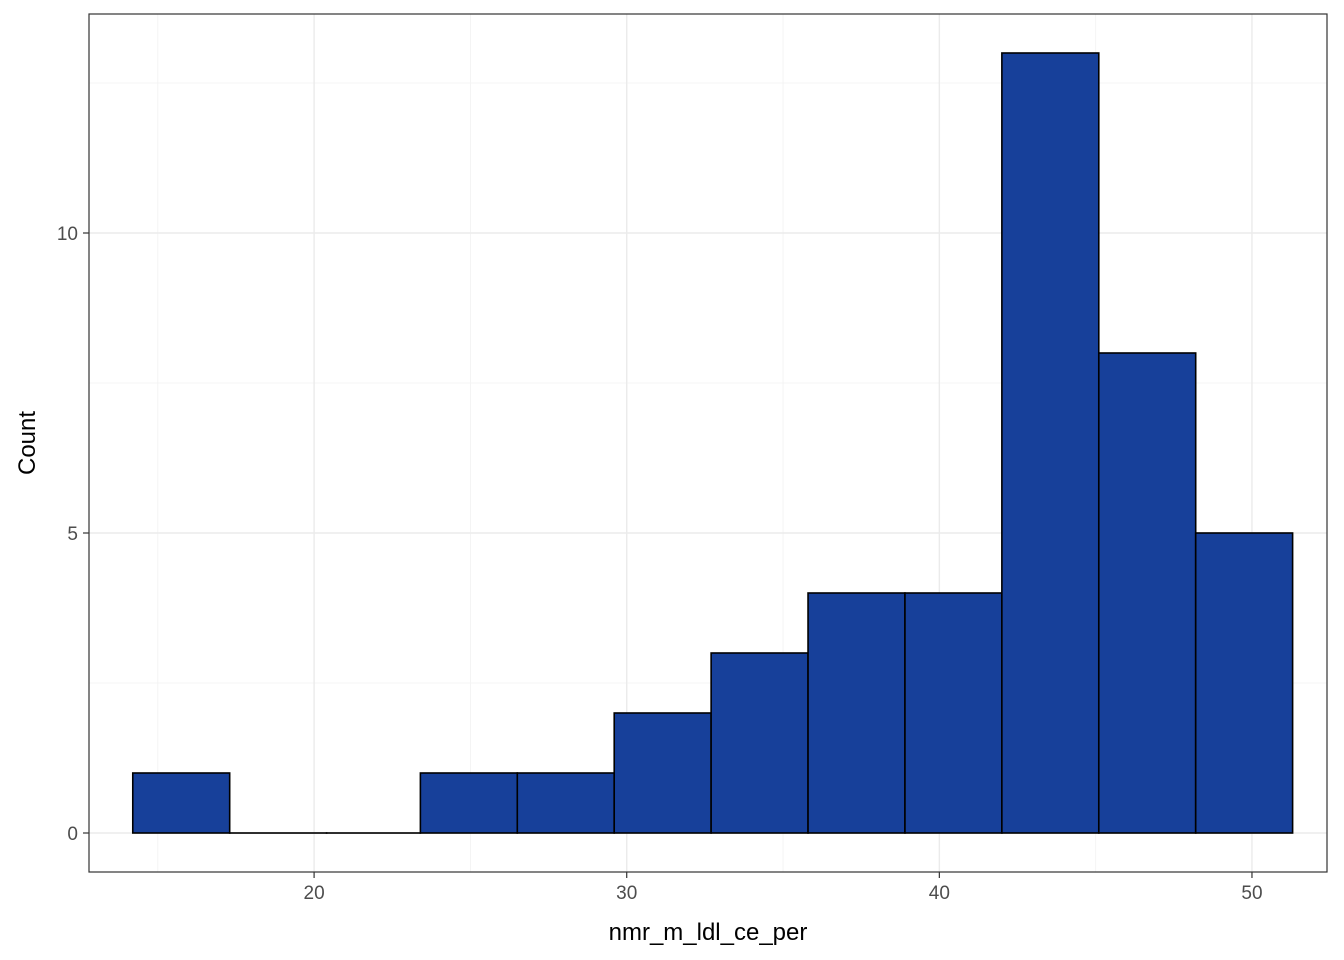 This screenshot has width=1344, height=960. I want to click on y-tick-label: 5, so click(72, 534).